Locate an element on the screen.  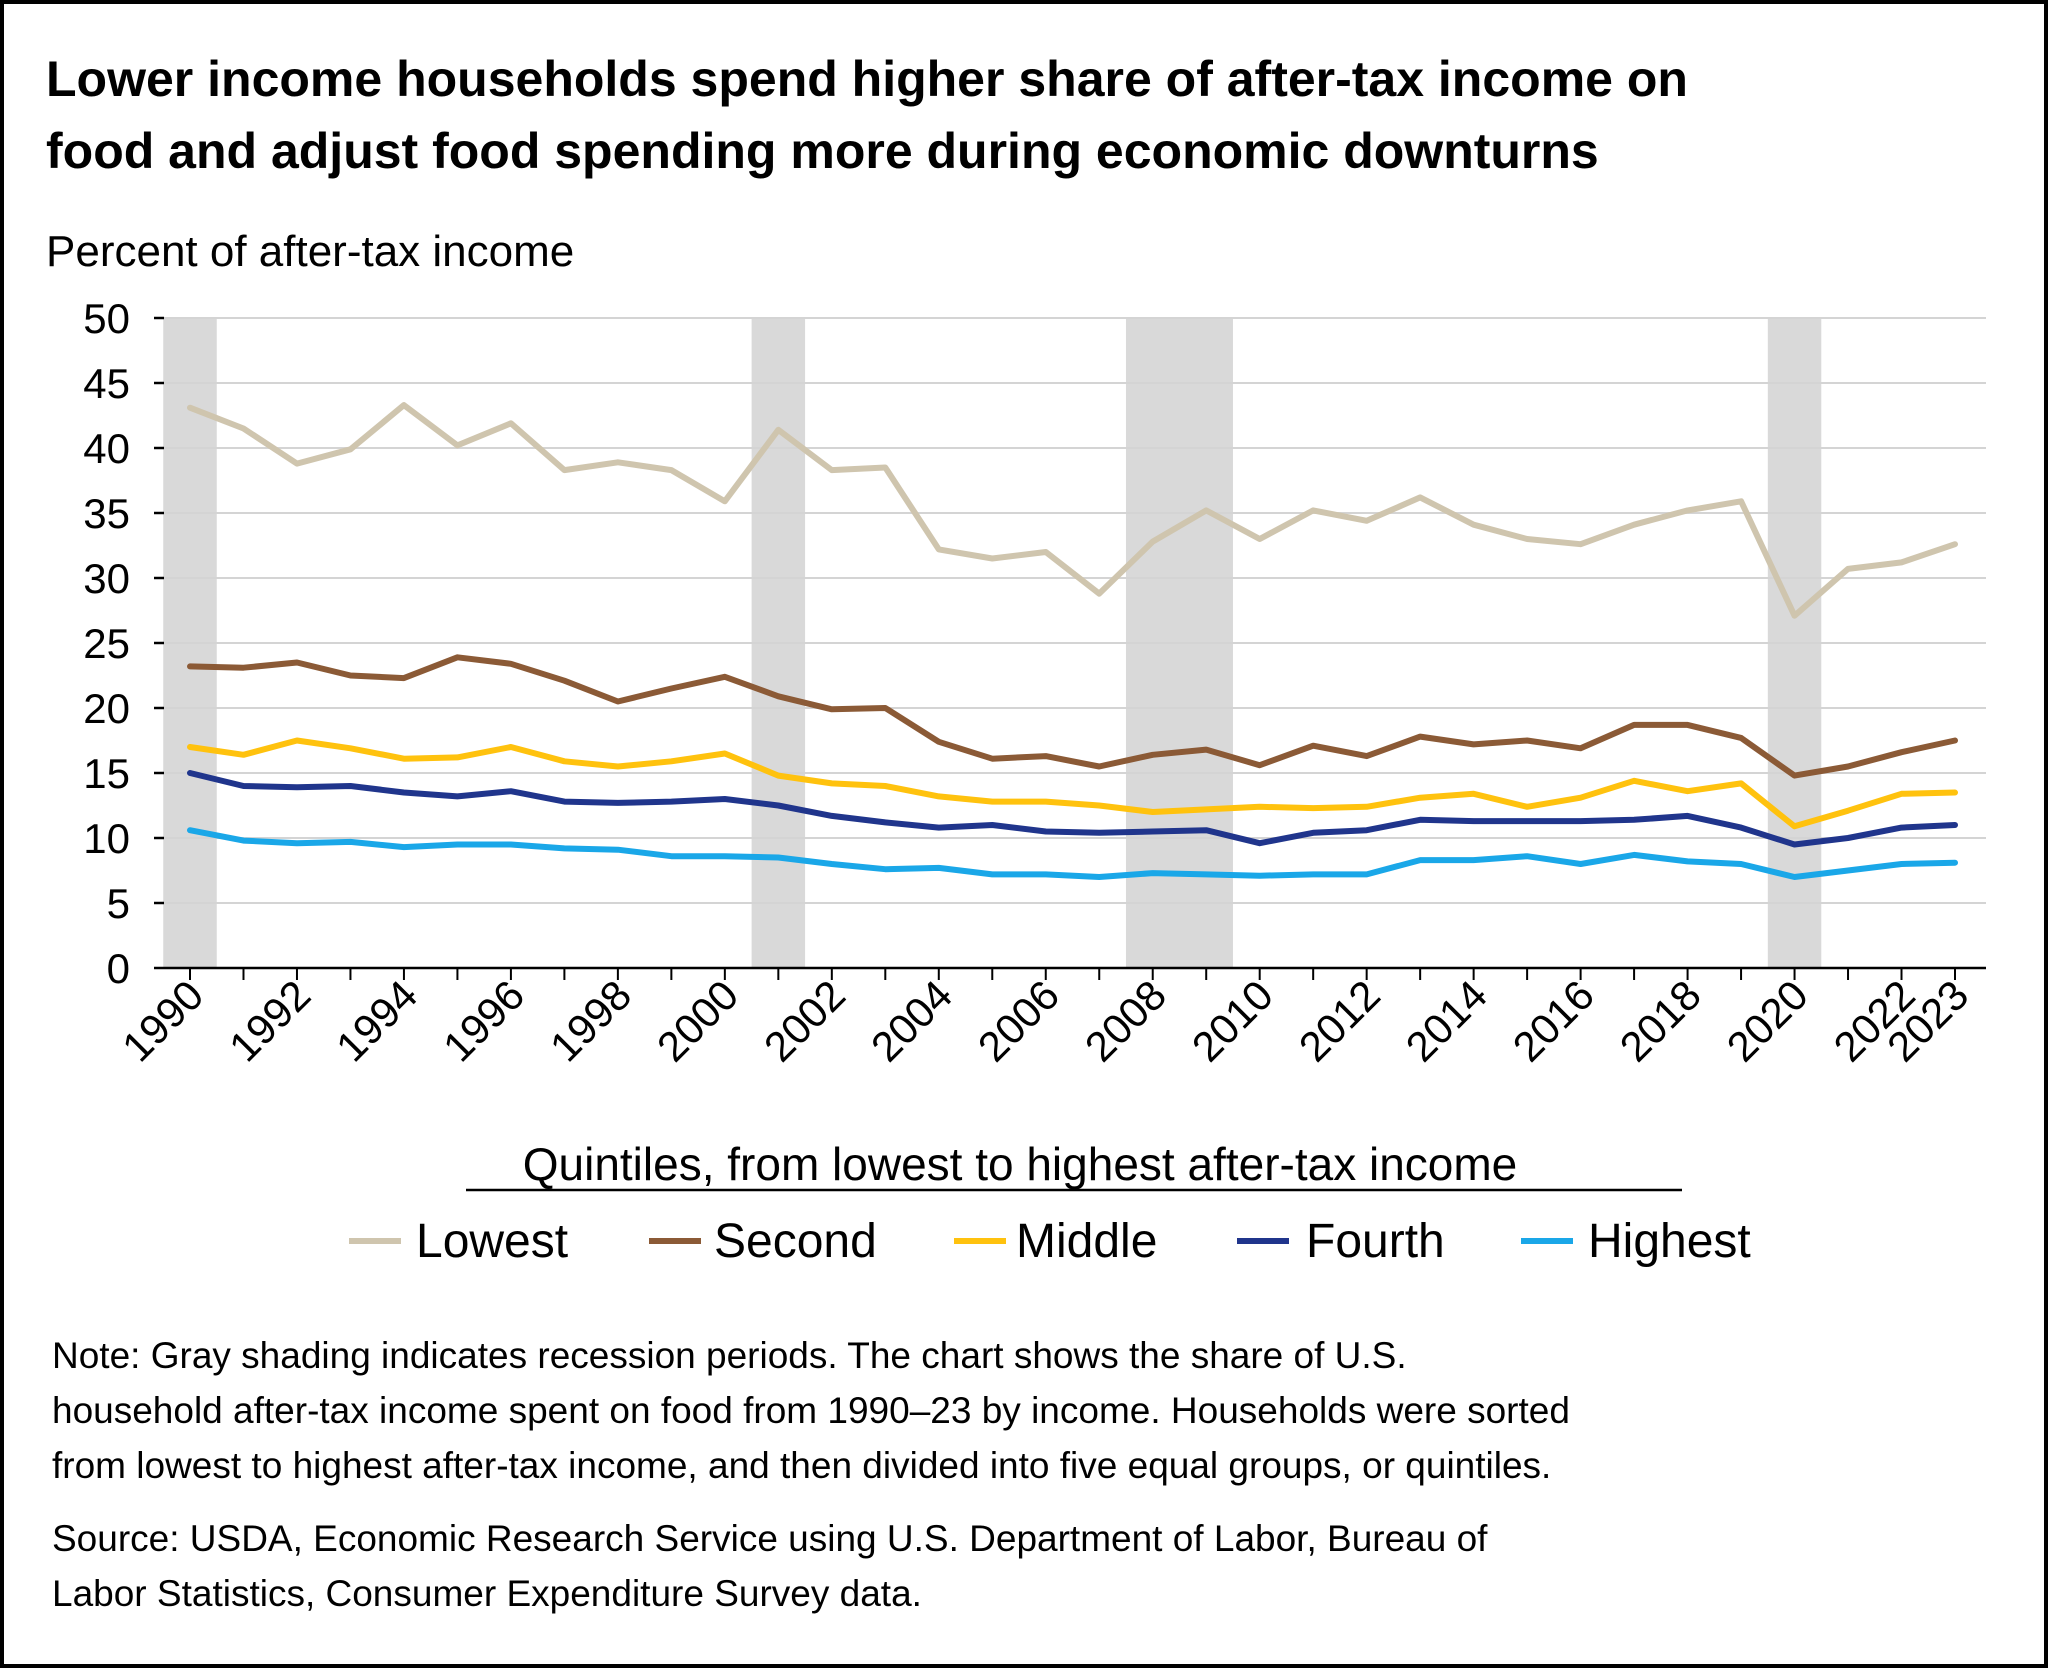
y-tick-label-20: 20 is located at coordinates (106, 708).